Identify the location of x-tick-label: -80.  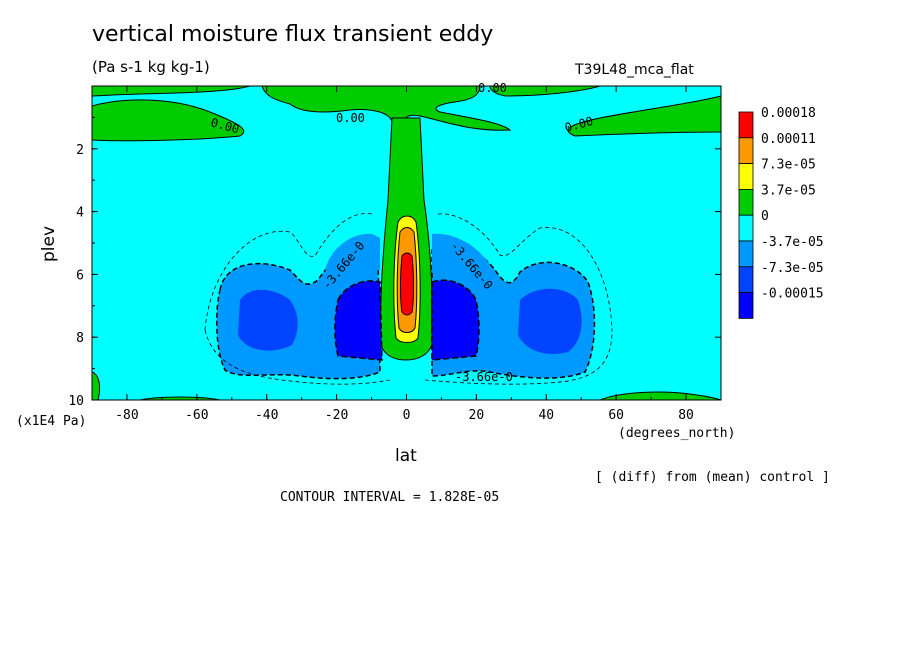
(126, 415).